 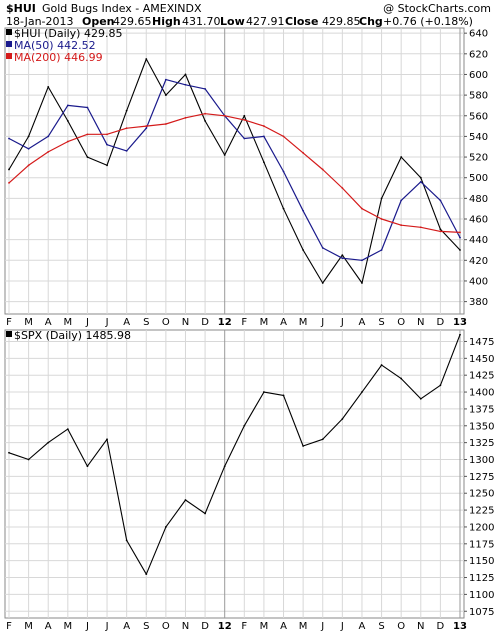 What do you see at coordinates (478, 261) in the screenshot?
I see `hui-ytick-label: 420` at bounding box center [478, 261].